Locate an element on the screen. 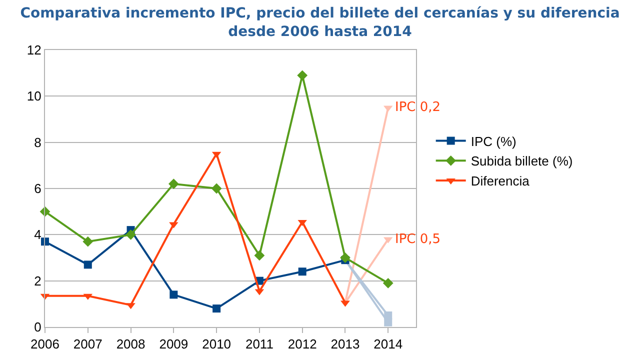  x-tick-label: 2014 is located at coordinates (388, 344).